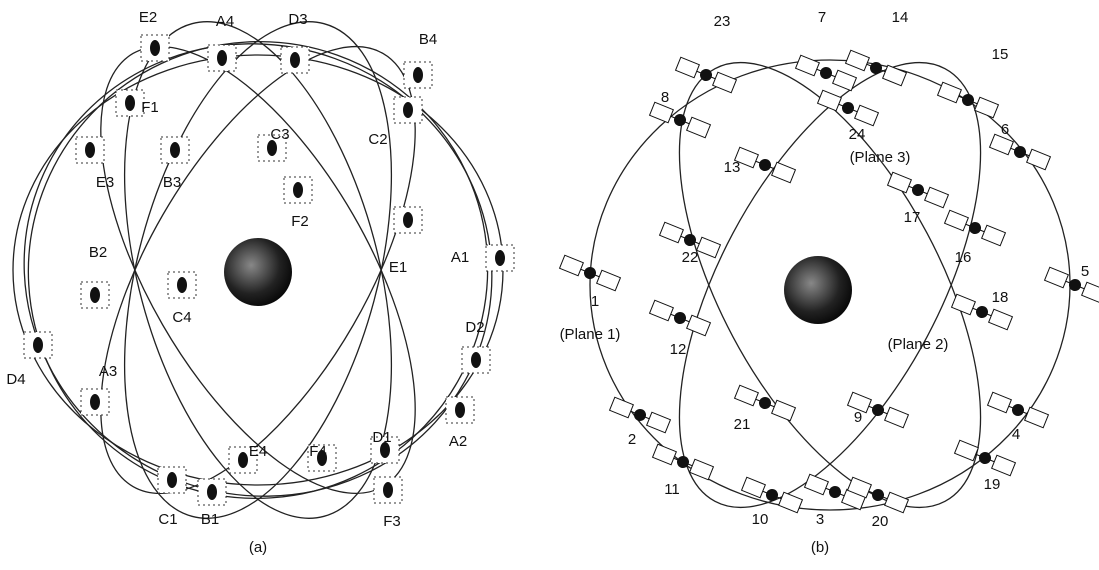 Image resolution: width=1099 pixels, height=570 pixels. What do you see at coordinates (105, 182) in the screenshot?
I see `satellite-label: E3` at bounding box center [105, 182].